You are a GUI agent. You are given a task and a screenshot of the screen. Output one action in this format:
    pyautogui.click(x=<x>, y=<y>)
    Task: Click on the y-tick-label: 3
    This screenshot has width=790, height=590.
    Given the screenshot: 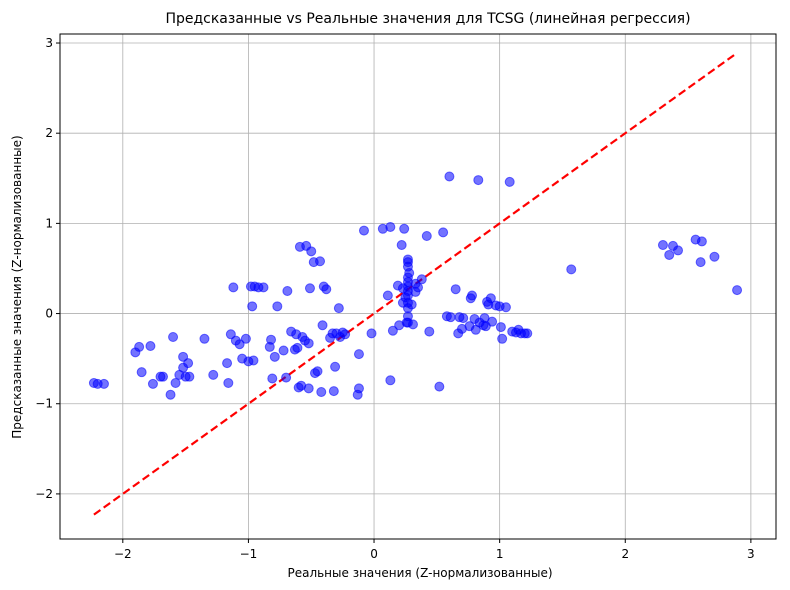 What is the action you would take?
    pyautogui.click(x=49, y=43)
    